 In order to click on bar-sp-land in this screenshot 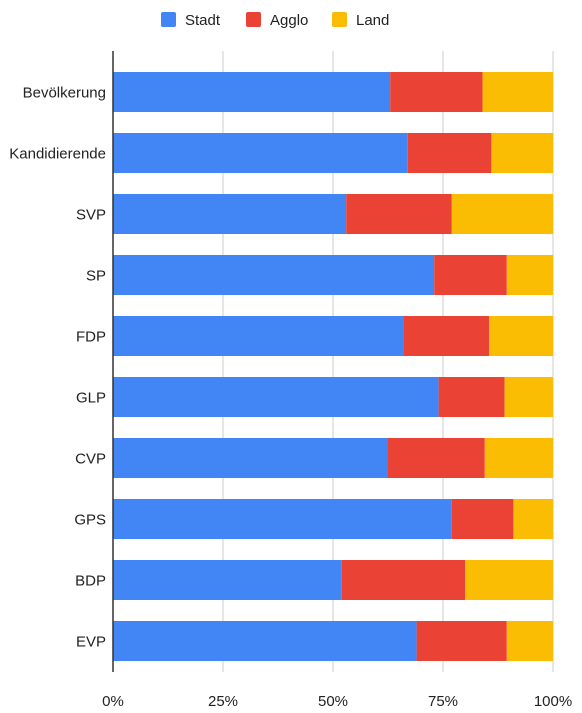, I will do `click(529, 275)`.